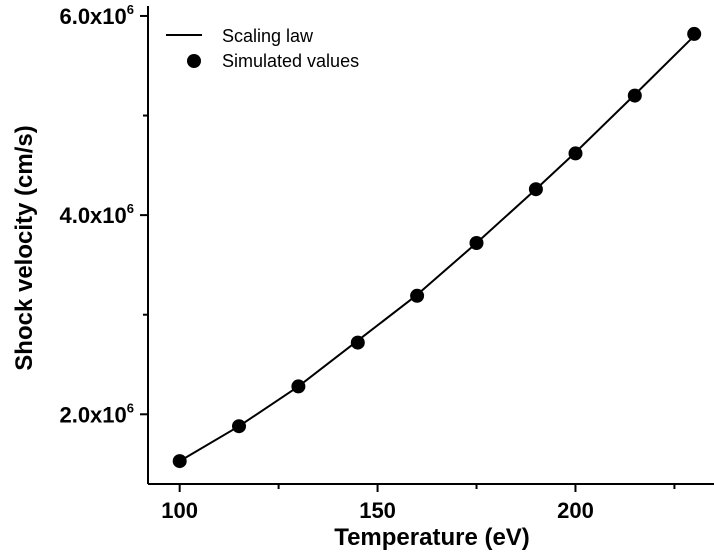 The image size is (714, 556). Describe the element at coordinates (96, 413) in the screenshot. I see `y-tick-label-2: 2.0x10⁶` at that location.